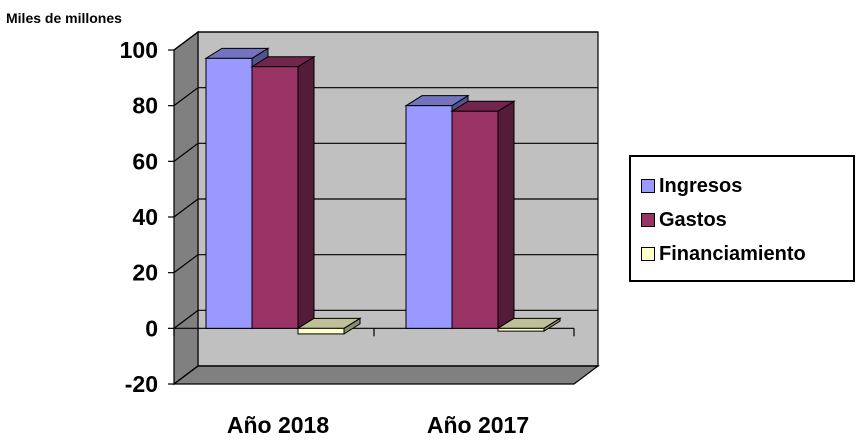 The image size is (859, 442). I want to click on y-tick-label: 40, so click(145, 217).